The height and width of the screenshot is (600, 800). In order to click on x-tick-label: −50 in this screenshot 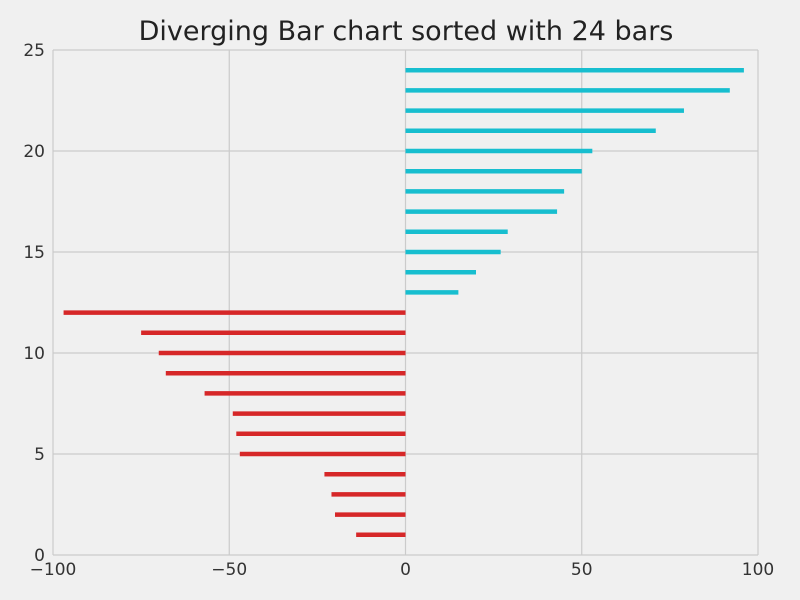, I will do `click(229, 570)`.